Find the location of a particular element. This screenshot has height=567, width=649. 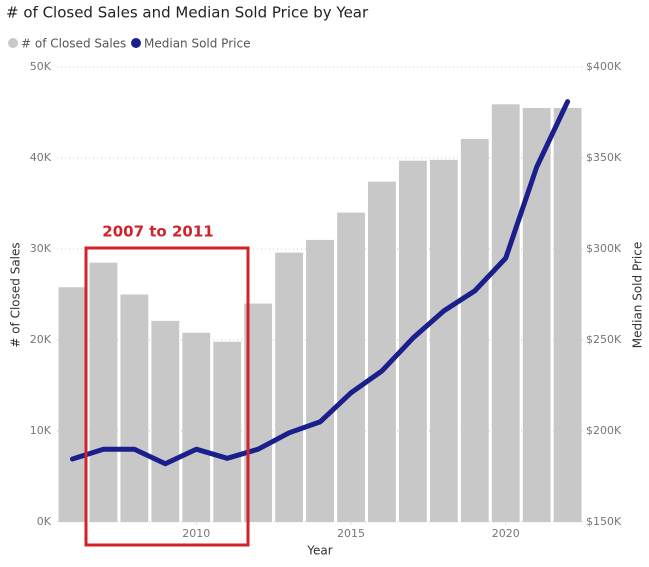

y2-tick-label: $200K is located at coordinates (604, 430).